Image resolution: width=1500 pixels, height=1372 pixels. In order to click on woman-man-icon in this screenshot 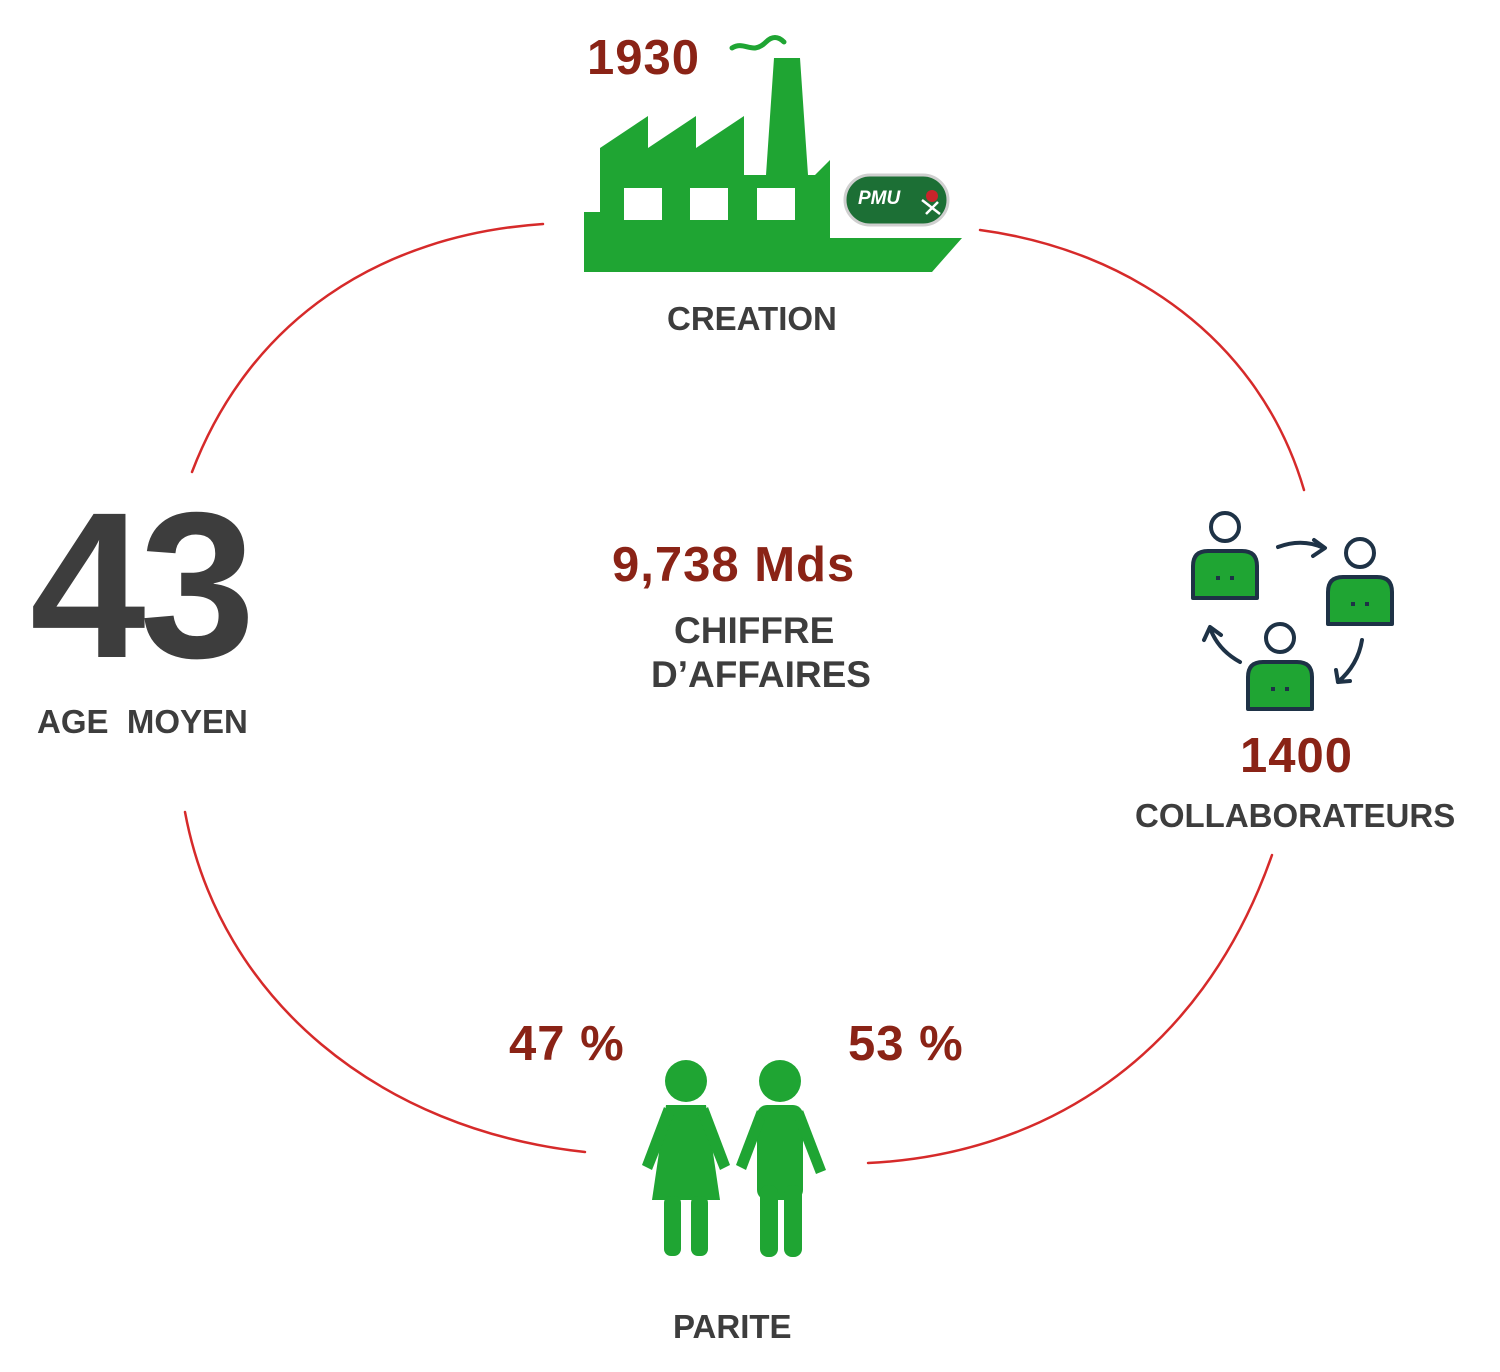, I will do `click(734, 1158)`.